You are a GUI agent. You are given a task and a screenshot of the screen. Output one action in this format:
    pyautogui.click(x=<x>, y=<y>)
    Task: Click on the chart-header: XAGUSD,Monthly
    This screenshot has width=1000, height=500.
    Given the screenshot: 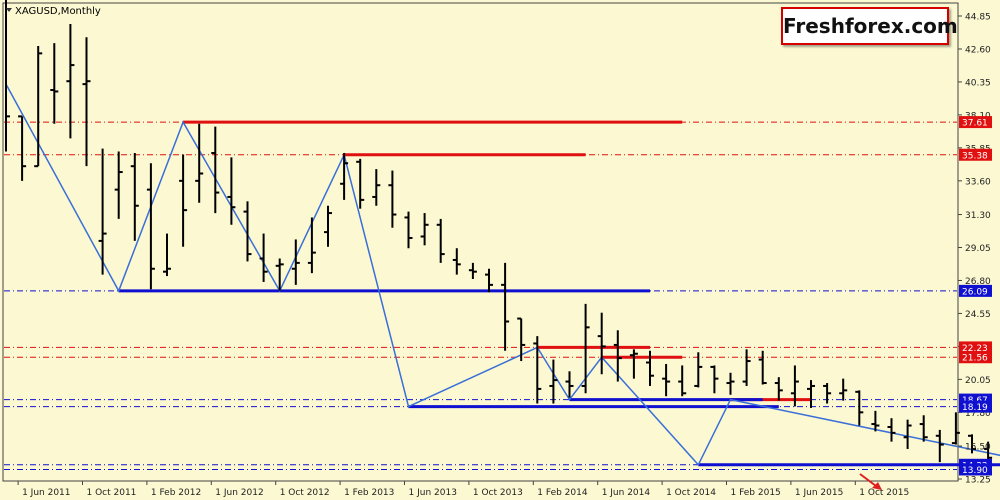 What is the action you would take?
    pyautogui.click(x=53, y=11)
    